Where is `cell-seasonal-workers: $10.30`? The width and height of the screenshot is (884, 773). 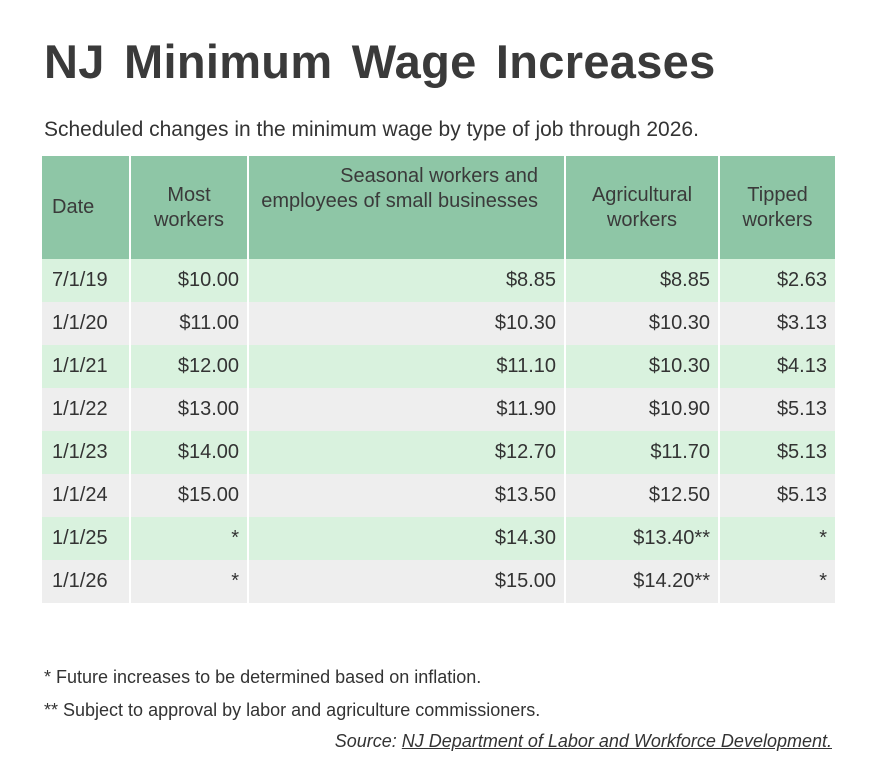
cell-seasonal-workers: $10.30 is located at coordinates (407, 323).